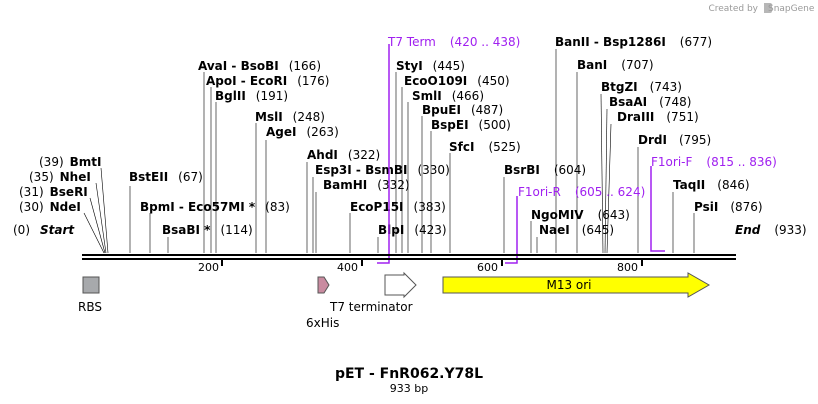 This screenshot has height=404, width=818. Describe the element at coordinates (267, 81) in the screenshot. I see `site-apoi: ApoI - EcoRI (176)` at that location.